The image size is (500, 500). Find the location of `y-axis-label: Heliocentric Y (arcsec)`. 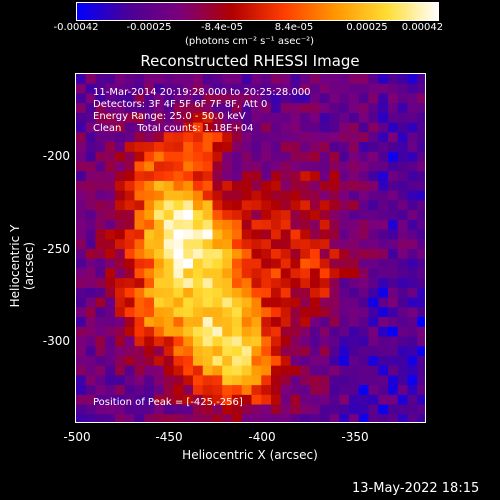

y-axis-label: Heliocentric Y (arcsec) is located at coordinates (22, 266).